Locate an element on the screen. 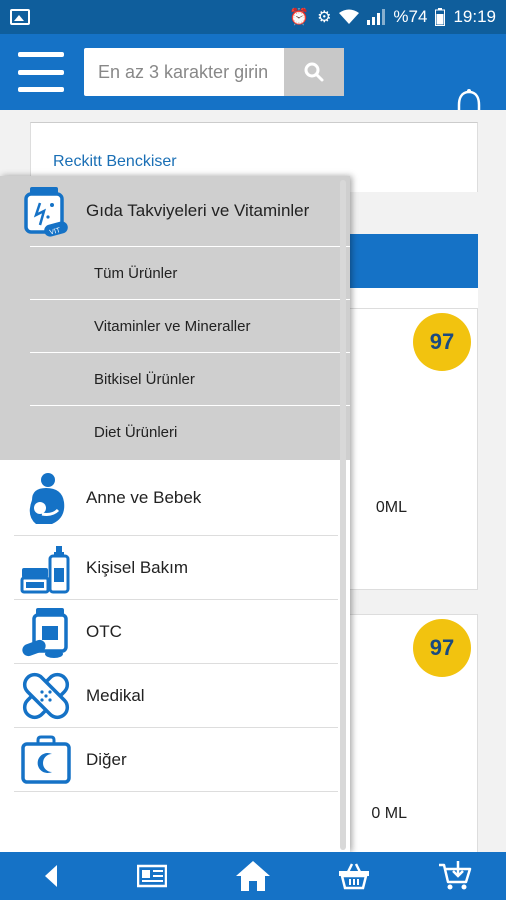 The image size is (506, 900). category-label: OTC is located at coordinates (104, 631).